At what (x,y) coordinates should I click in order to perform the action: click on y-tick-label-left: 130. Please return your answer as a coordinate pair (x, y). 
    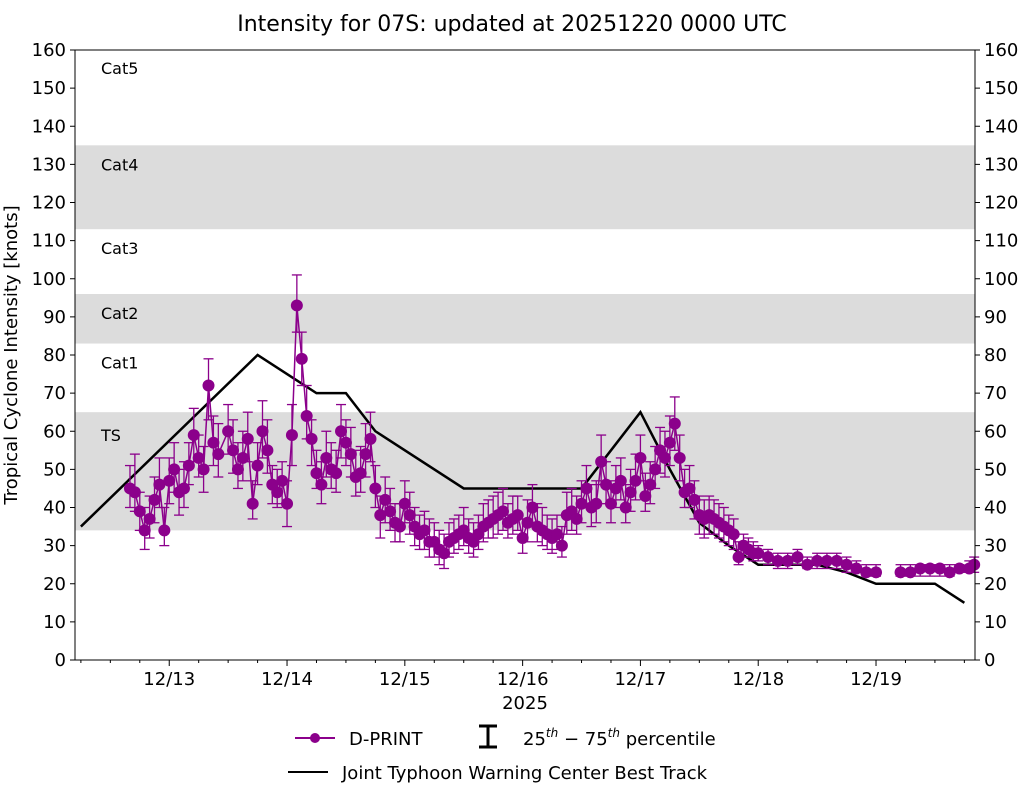
    Looking at the image, I should click on (49, 164).